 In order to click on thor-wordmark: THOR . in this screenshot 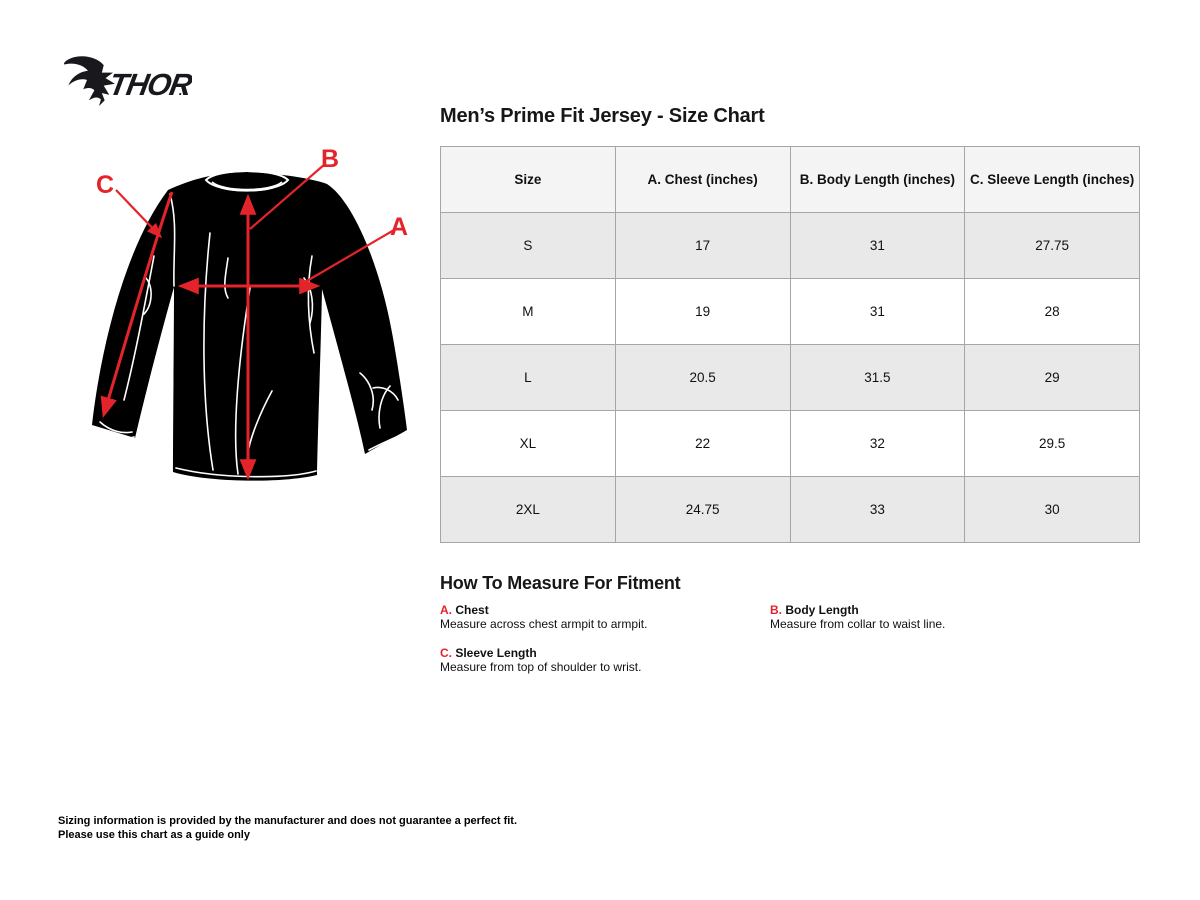, I will do `click(149, 84)`.